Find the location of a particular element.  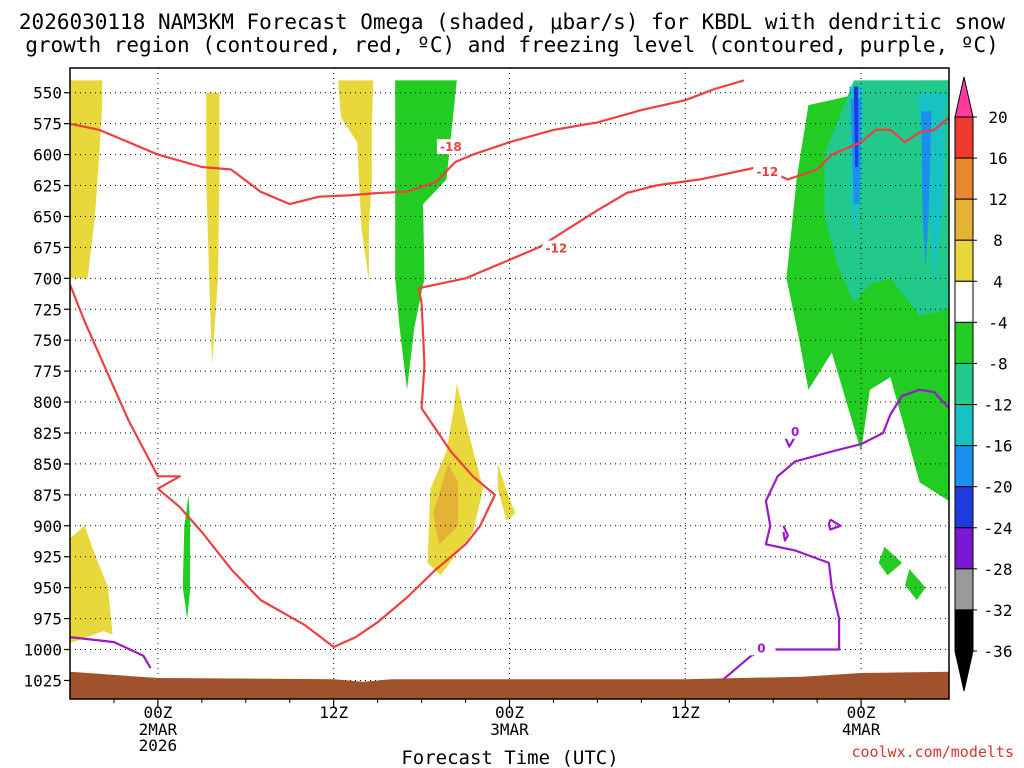

colorbar-label: -20 is located at coordinates (998, 487).